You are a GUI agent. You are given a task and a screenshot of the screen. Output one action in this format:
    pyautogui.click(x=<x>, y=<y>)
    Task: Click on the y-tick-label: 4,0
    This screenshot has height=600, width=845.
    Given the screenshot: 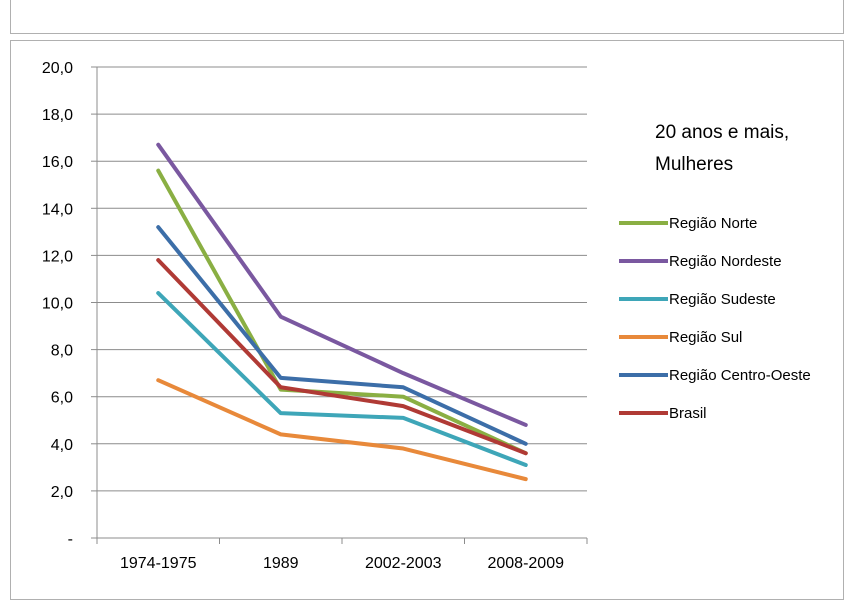 What is the action you would take?
    pyautogui.click(x=62, y=445)
    